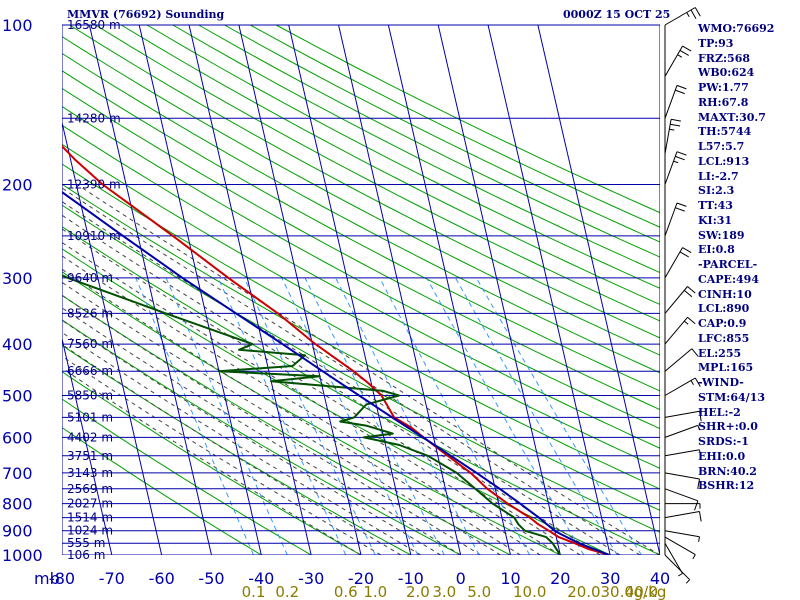 This screenshot has height=600, width=800. Describe the element at coordinates (17, 185) in the screenshot. I see `pressure-label: 200` at that location.